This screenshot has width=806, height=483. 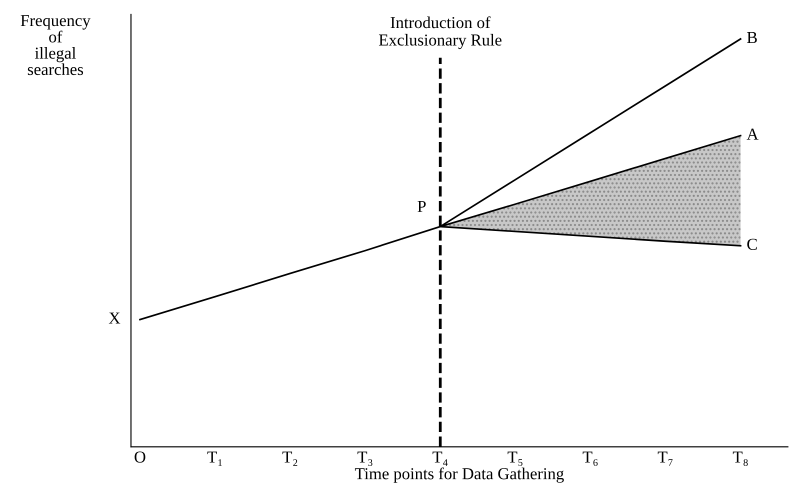 I want to click on x-tick-label: T₈, so click(x=740, y=459).